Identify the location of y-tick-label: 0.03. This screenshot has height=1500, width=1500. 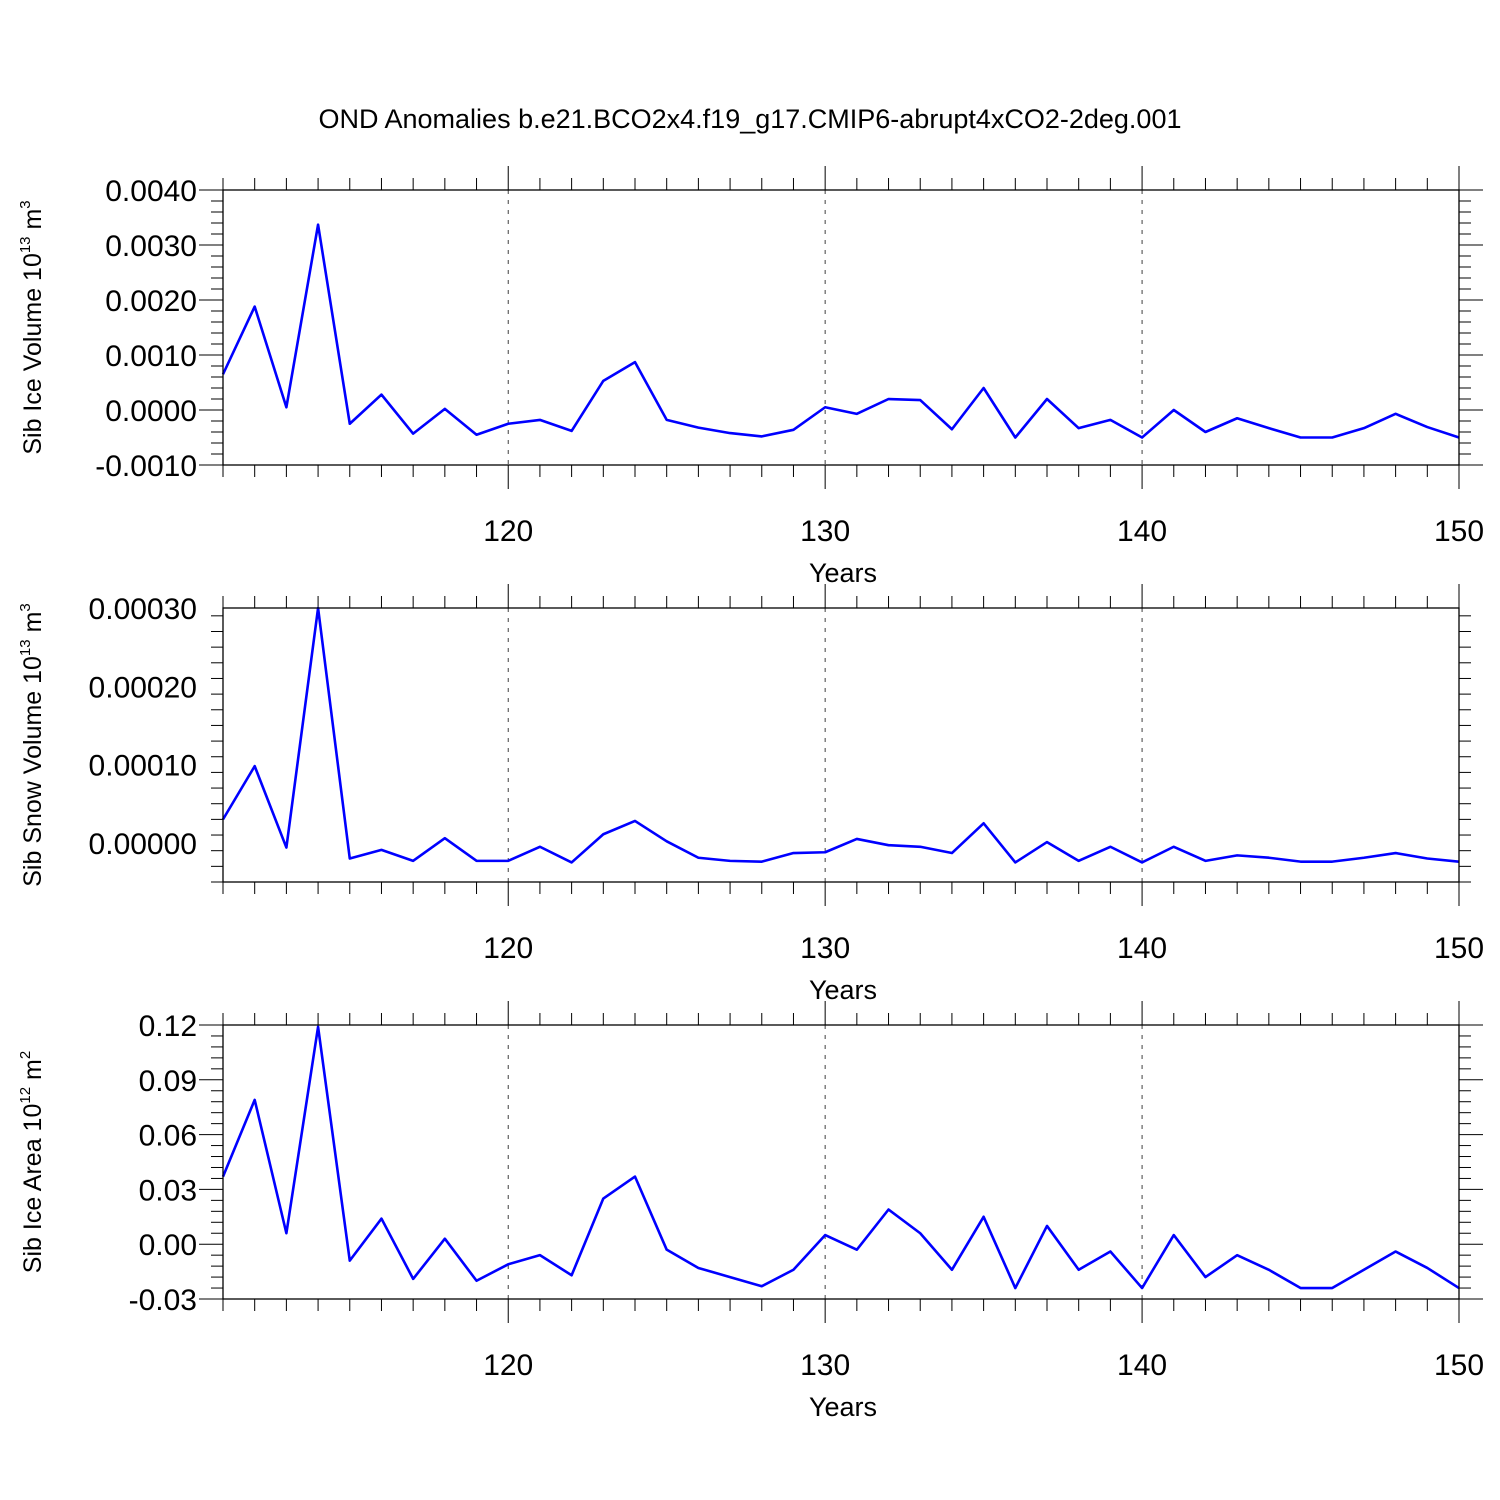
(168, 1190).